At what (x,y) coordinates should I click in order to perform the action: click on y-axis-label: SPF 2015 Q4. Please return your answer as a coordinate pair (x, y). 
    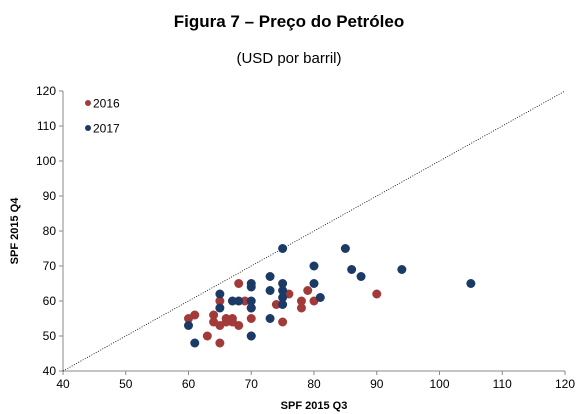
    Looking at the image, I should click on (15, 231).